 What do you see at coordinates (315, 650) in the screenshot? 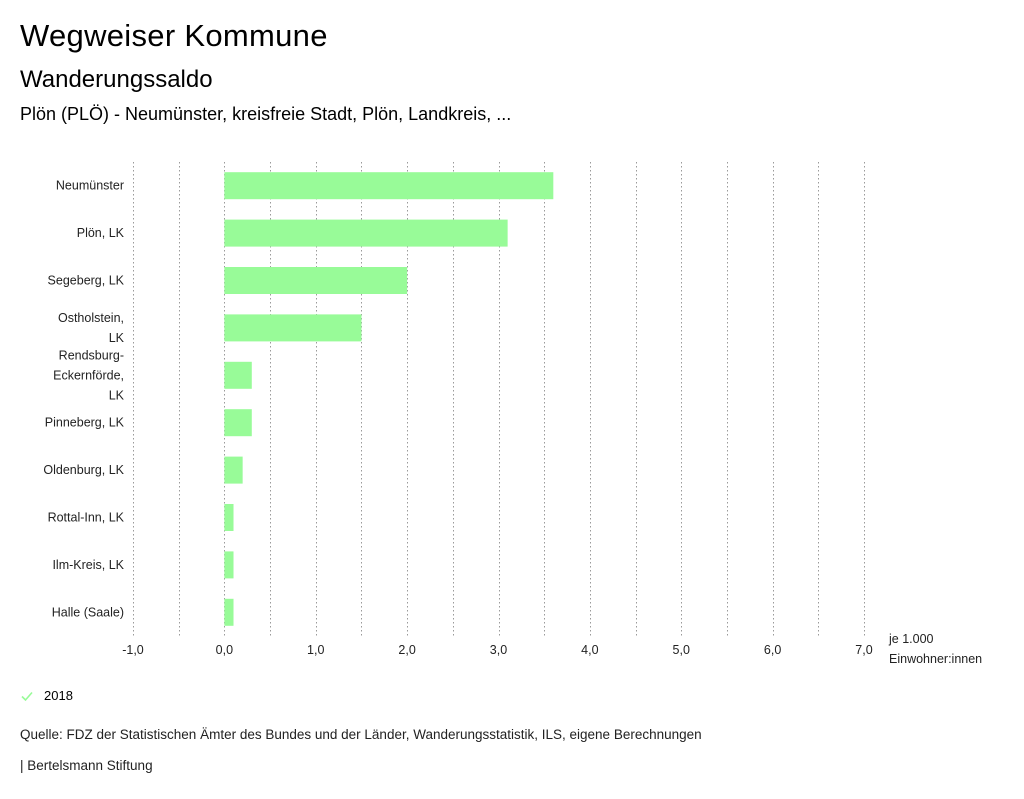
I see `x-tick-label: 1,0` at bounding box center [315, 650].